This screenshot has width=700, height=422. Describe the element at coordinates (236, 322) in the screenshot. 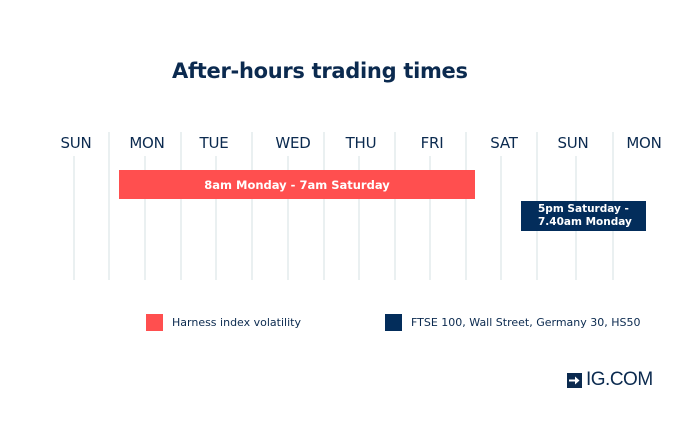

I see `legend-label: Harness index volatility` at that location.